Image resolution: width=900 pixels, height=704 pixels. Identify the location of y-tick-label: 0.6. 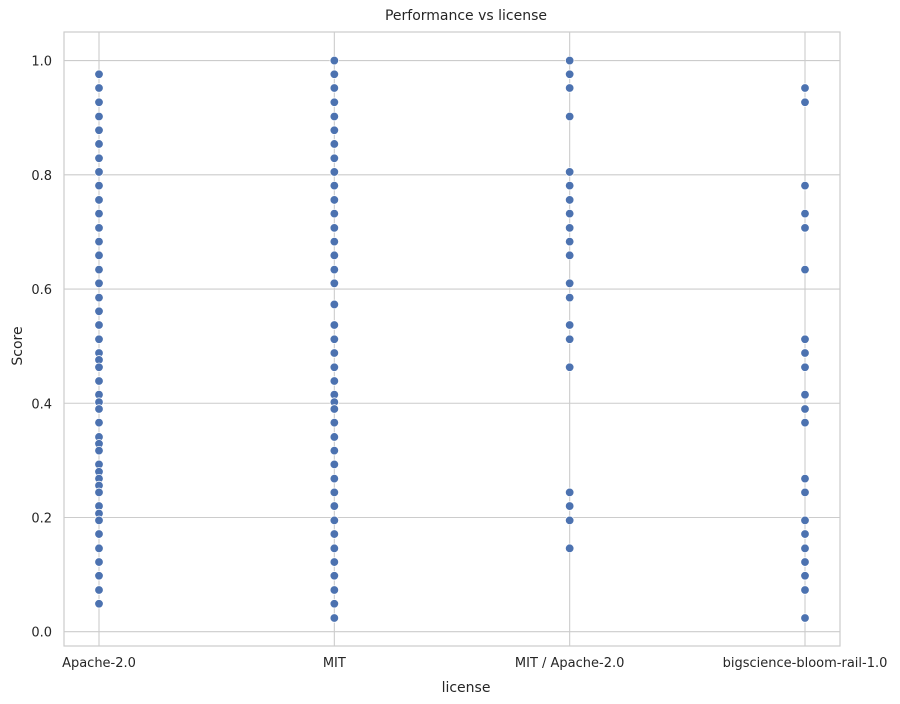
(41, 290).